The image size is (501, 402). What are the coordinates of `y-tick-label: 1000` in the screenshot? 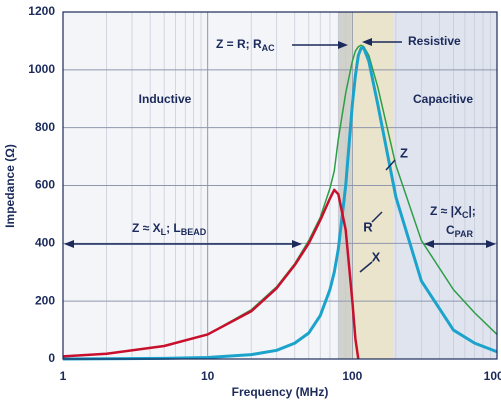 It's located at (41, 69).